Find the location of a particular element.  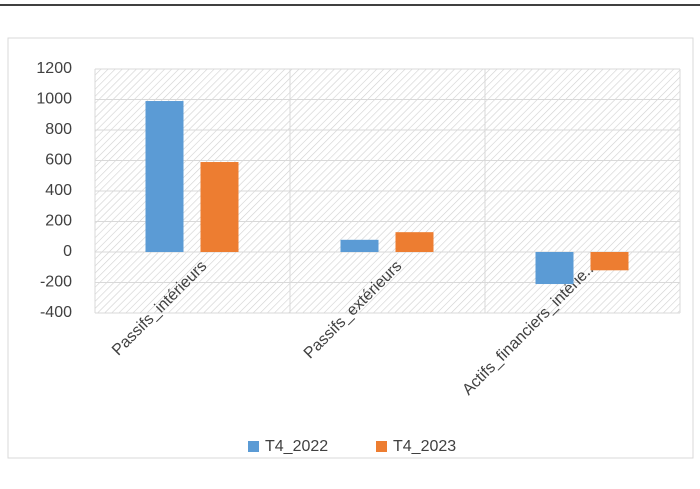

y-tick-label: 200 is located at coordinates (58, 221).